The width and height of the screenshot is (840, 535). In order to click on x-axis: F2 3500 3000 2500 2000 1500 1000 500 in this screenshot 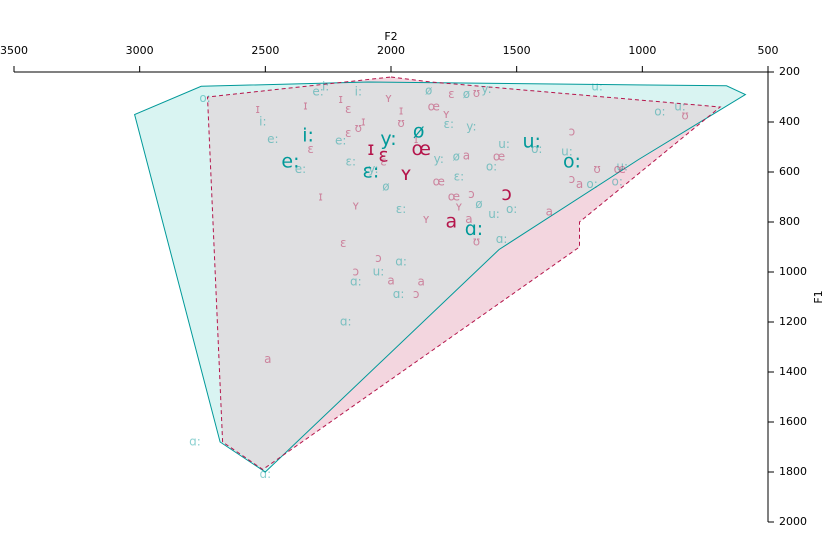, I will do `click(389, 51)`.